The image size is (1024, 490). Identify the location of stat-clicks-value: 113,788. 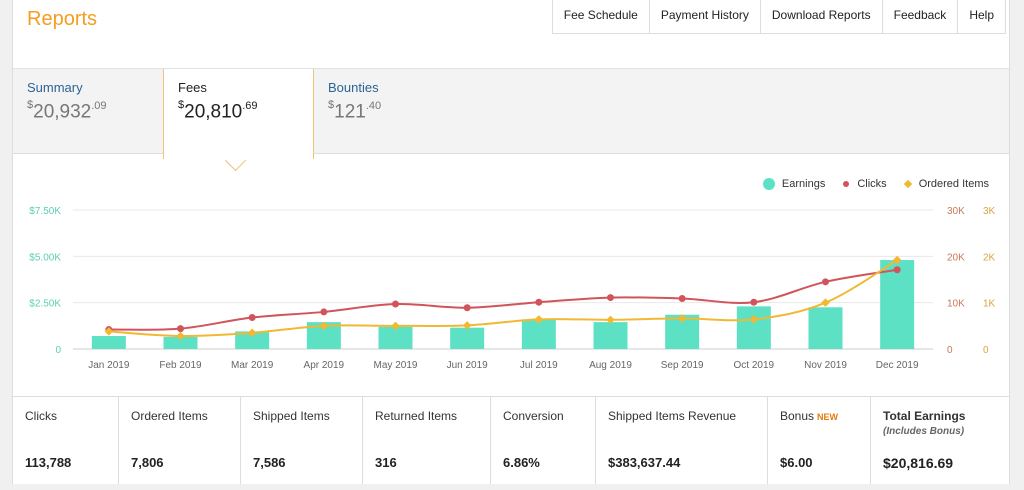
(48, 462).